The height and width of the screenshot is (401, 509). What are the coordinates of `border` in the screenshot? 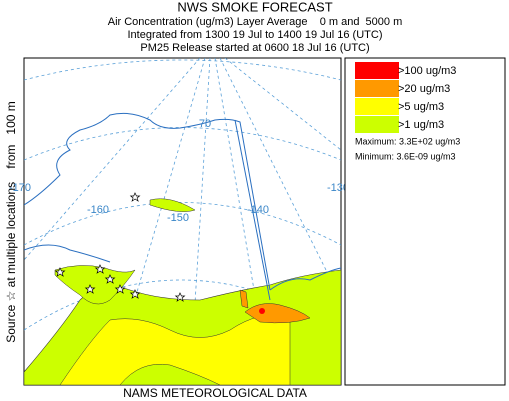 It's located at (252, 210).